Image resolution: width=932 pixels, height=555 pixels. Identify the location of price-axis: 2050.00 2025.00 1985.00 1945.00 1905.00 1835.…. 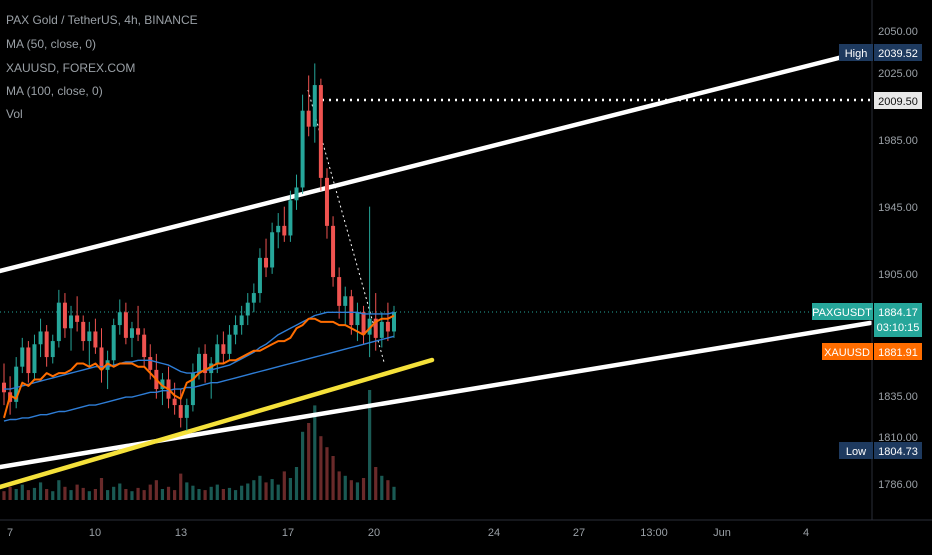
(898, 258).